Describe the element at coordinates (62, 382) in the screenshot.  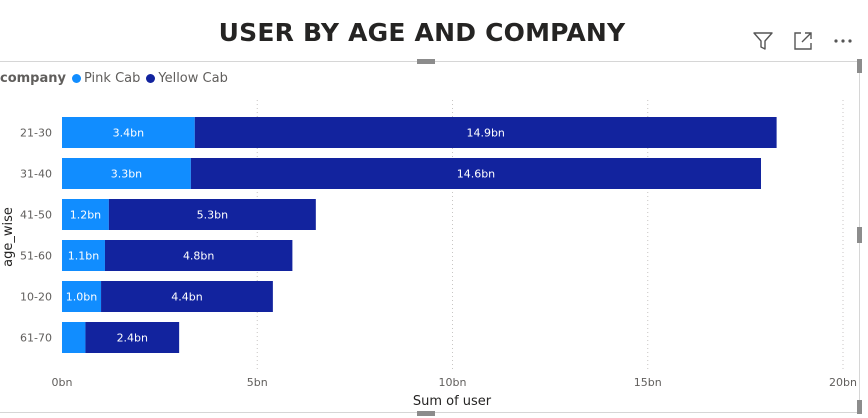
I see `x-tick-label: 0bn` at that location.